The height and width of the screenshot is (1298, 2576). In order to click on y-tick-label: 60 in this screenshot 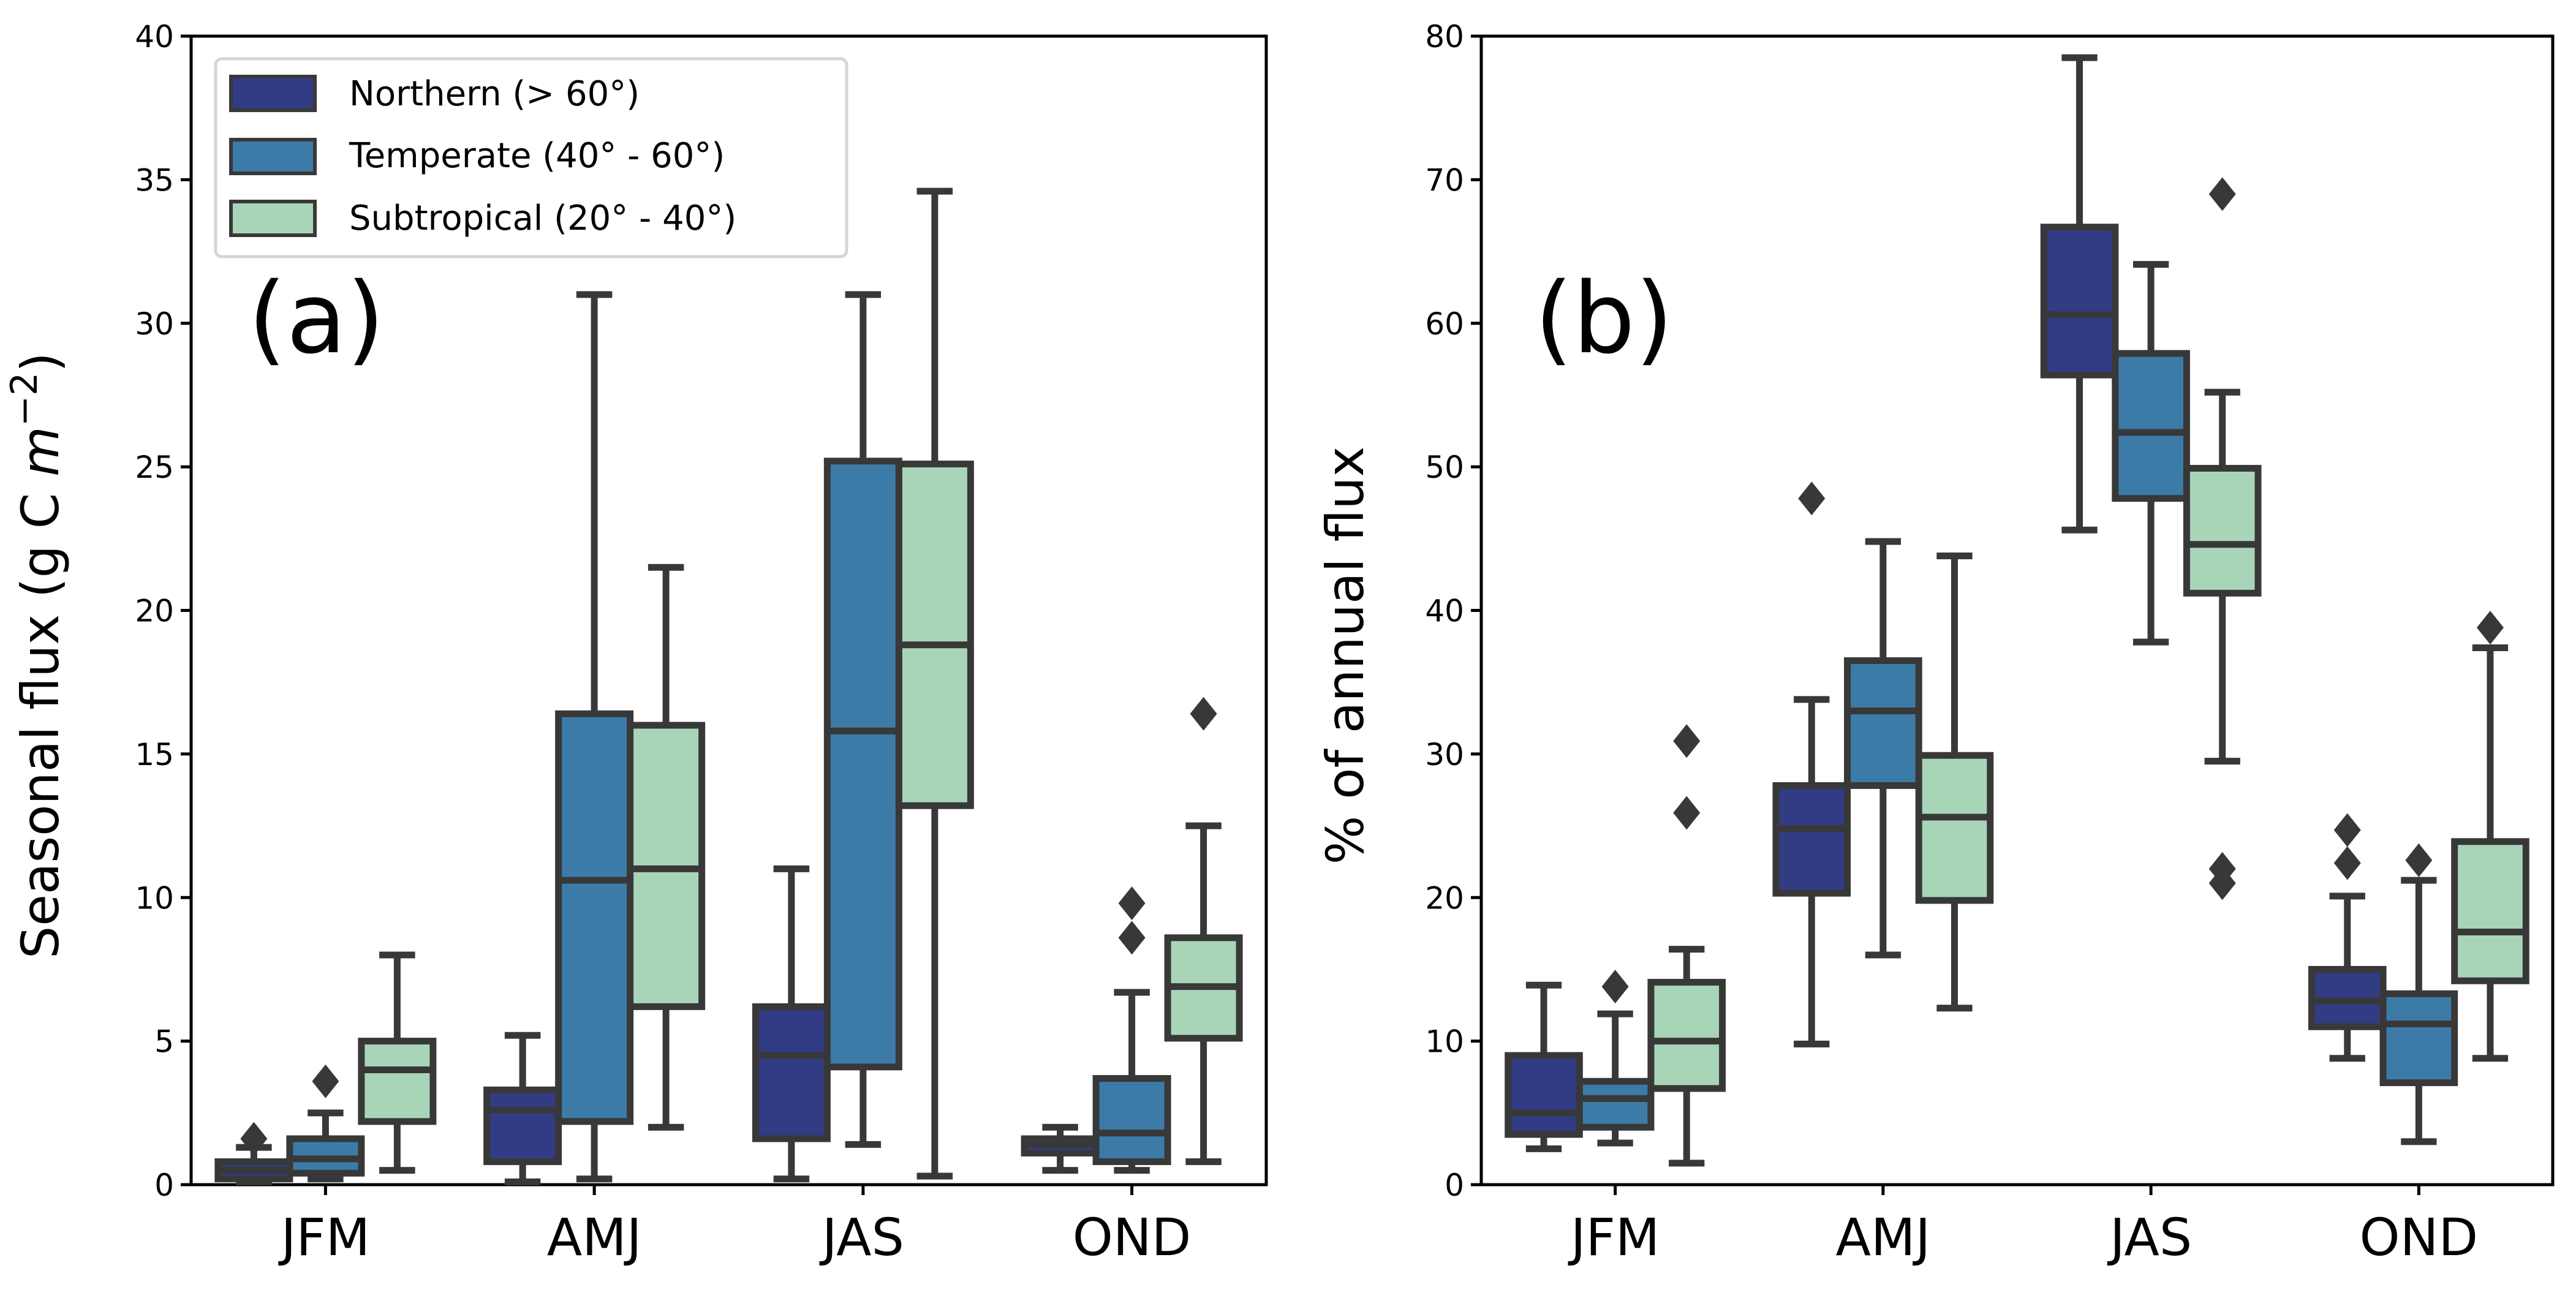, I will do `click(1444, 324)`.